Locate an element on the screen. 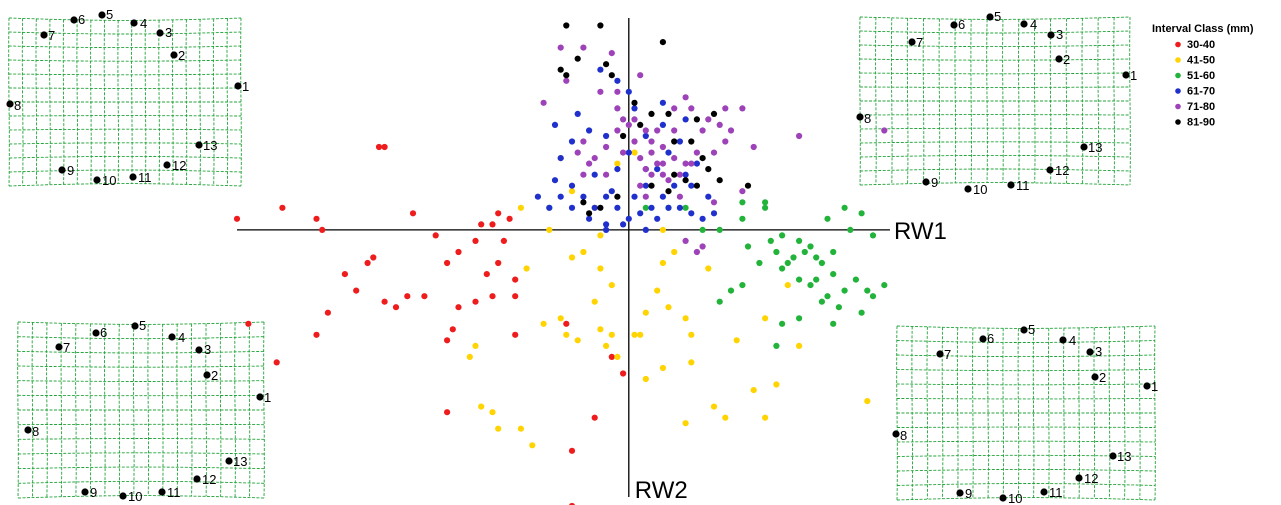 This screenshot has width=1281, height=505. landmark-label: 10 is located at coordinates (109, 180).